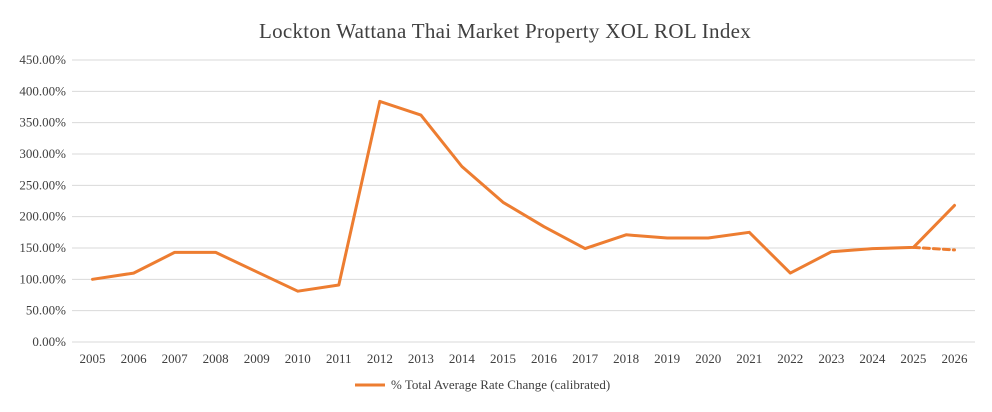 The image size is (992, 412). What do you see at coordinates (503, 358) in the screenshot?
I see `x-tick-label: 2015` at bounding box center [503, 358].